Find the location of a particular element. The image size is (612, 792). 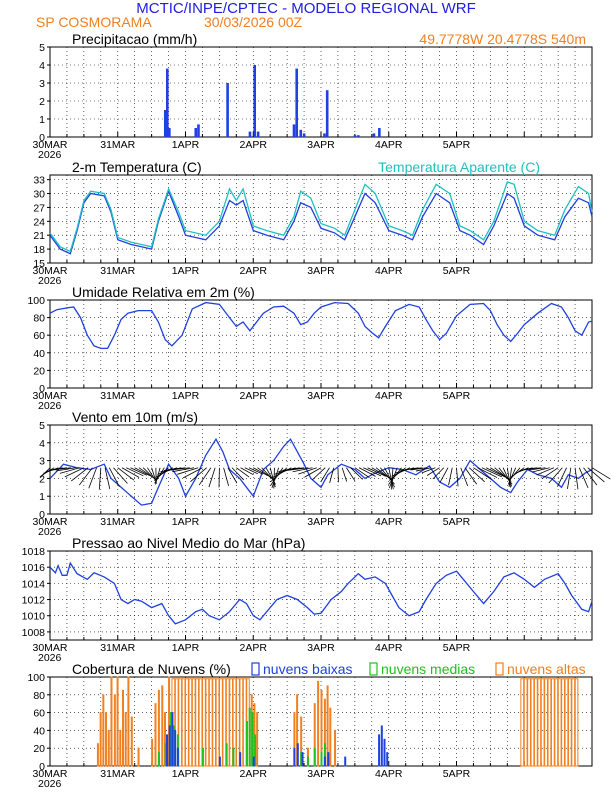

pressure-title: Pressao ao Nivel Medio do Mar (hPa) is located at coordinates (188, 543).